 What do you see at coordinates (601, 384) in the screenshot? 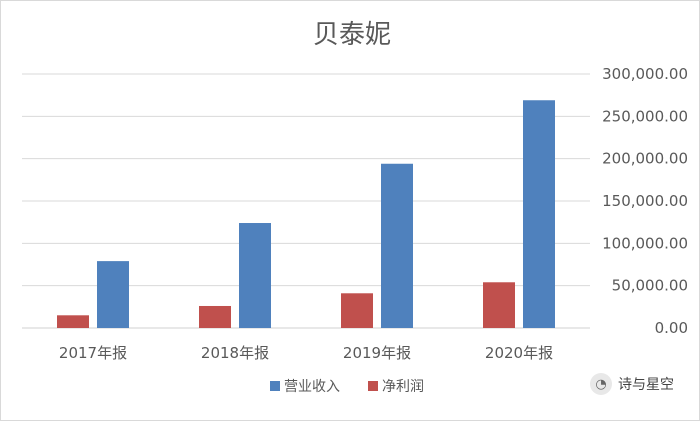
I see `wechat-icon: ◔` at bounding box center [601, 384].